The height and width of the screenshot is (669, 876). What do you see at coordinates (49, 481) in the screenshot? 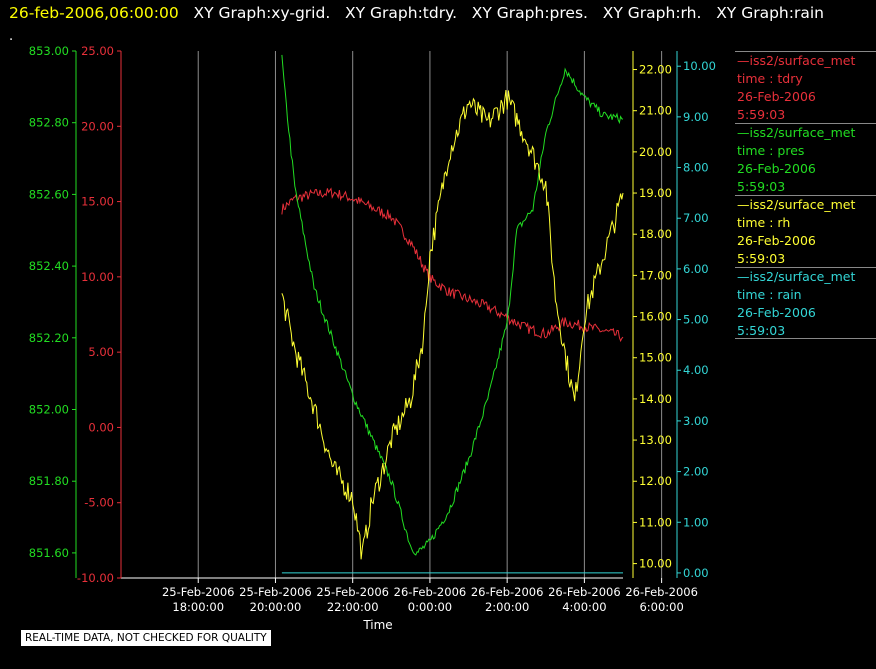
I see `y-tick-label-pres: 851.80` at bounding box center [49, 481].